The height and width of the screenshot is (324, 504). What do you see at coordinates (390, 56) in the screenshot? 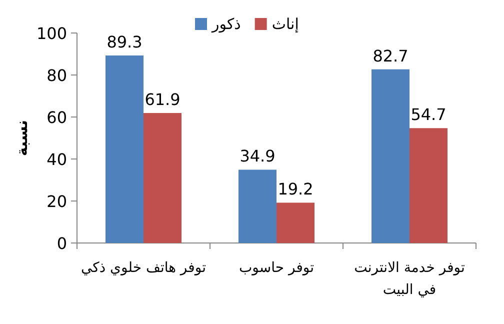
I see `data-label: 82.7` at bounding box center [390, 56].